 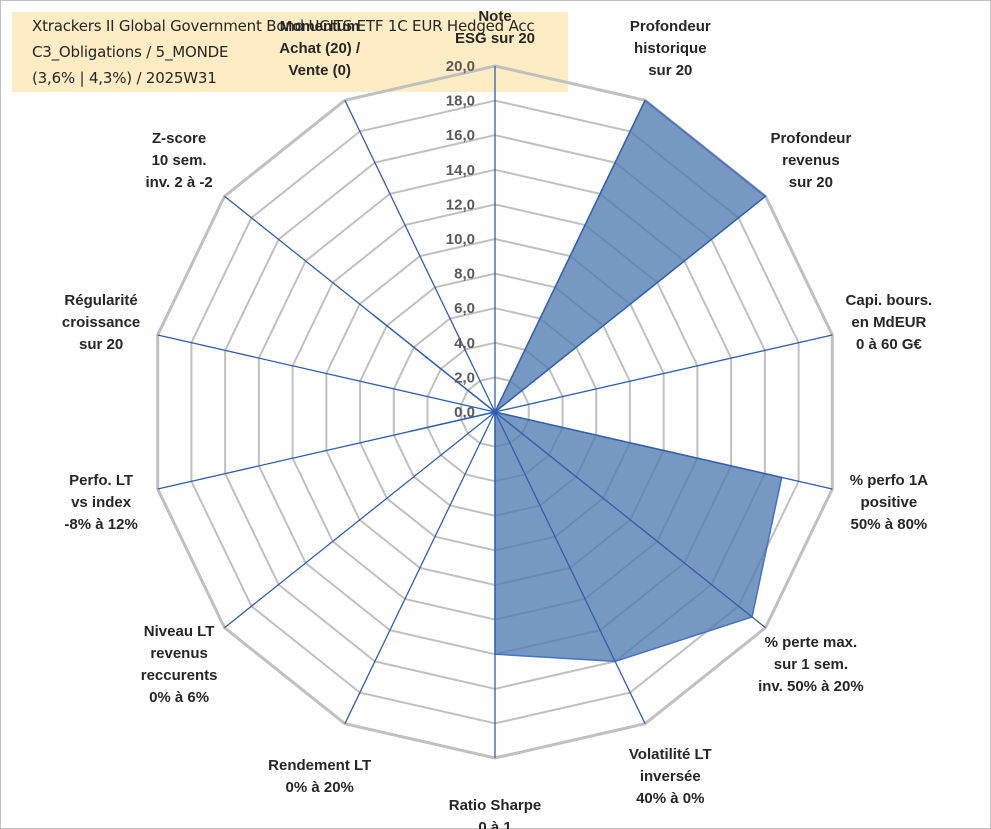 What do you see at coordinates (495, 813) in the screenshot?
I see `axis-label: Ratio Sharpe 0 à 1` at bounding box center [495, 813].